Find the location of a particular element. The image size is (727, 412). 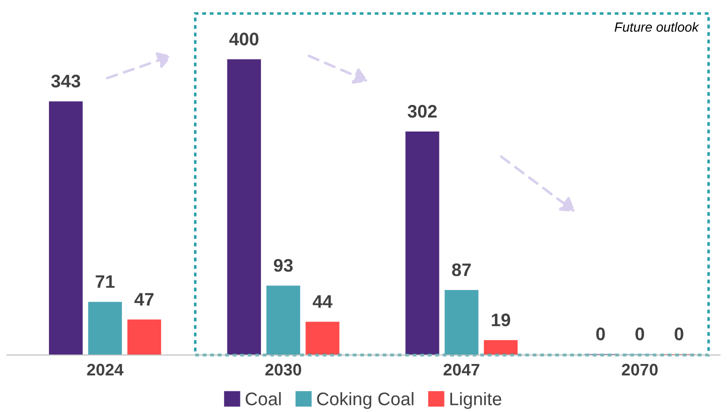

data-label: 400 is located at coordinates (243, 39).